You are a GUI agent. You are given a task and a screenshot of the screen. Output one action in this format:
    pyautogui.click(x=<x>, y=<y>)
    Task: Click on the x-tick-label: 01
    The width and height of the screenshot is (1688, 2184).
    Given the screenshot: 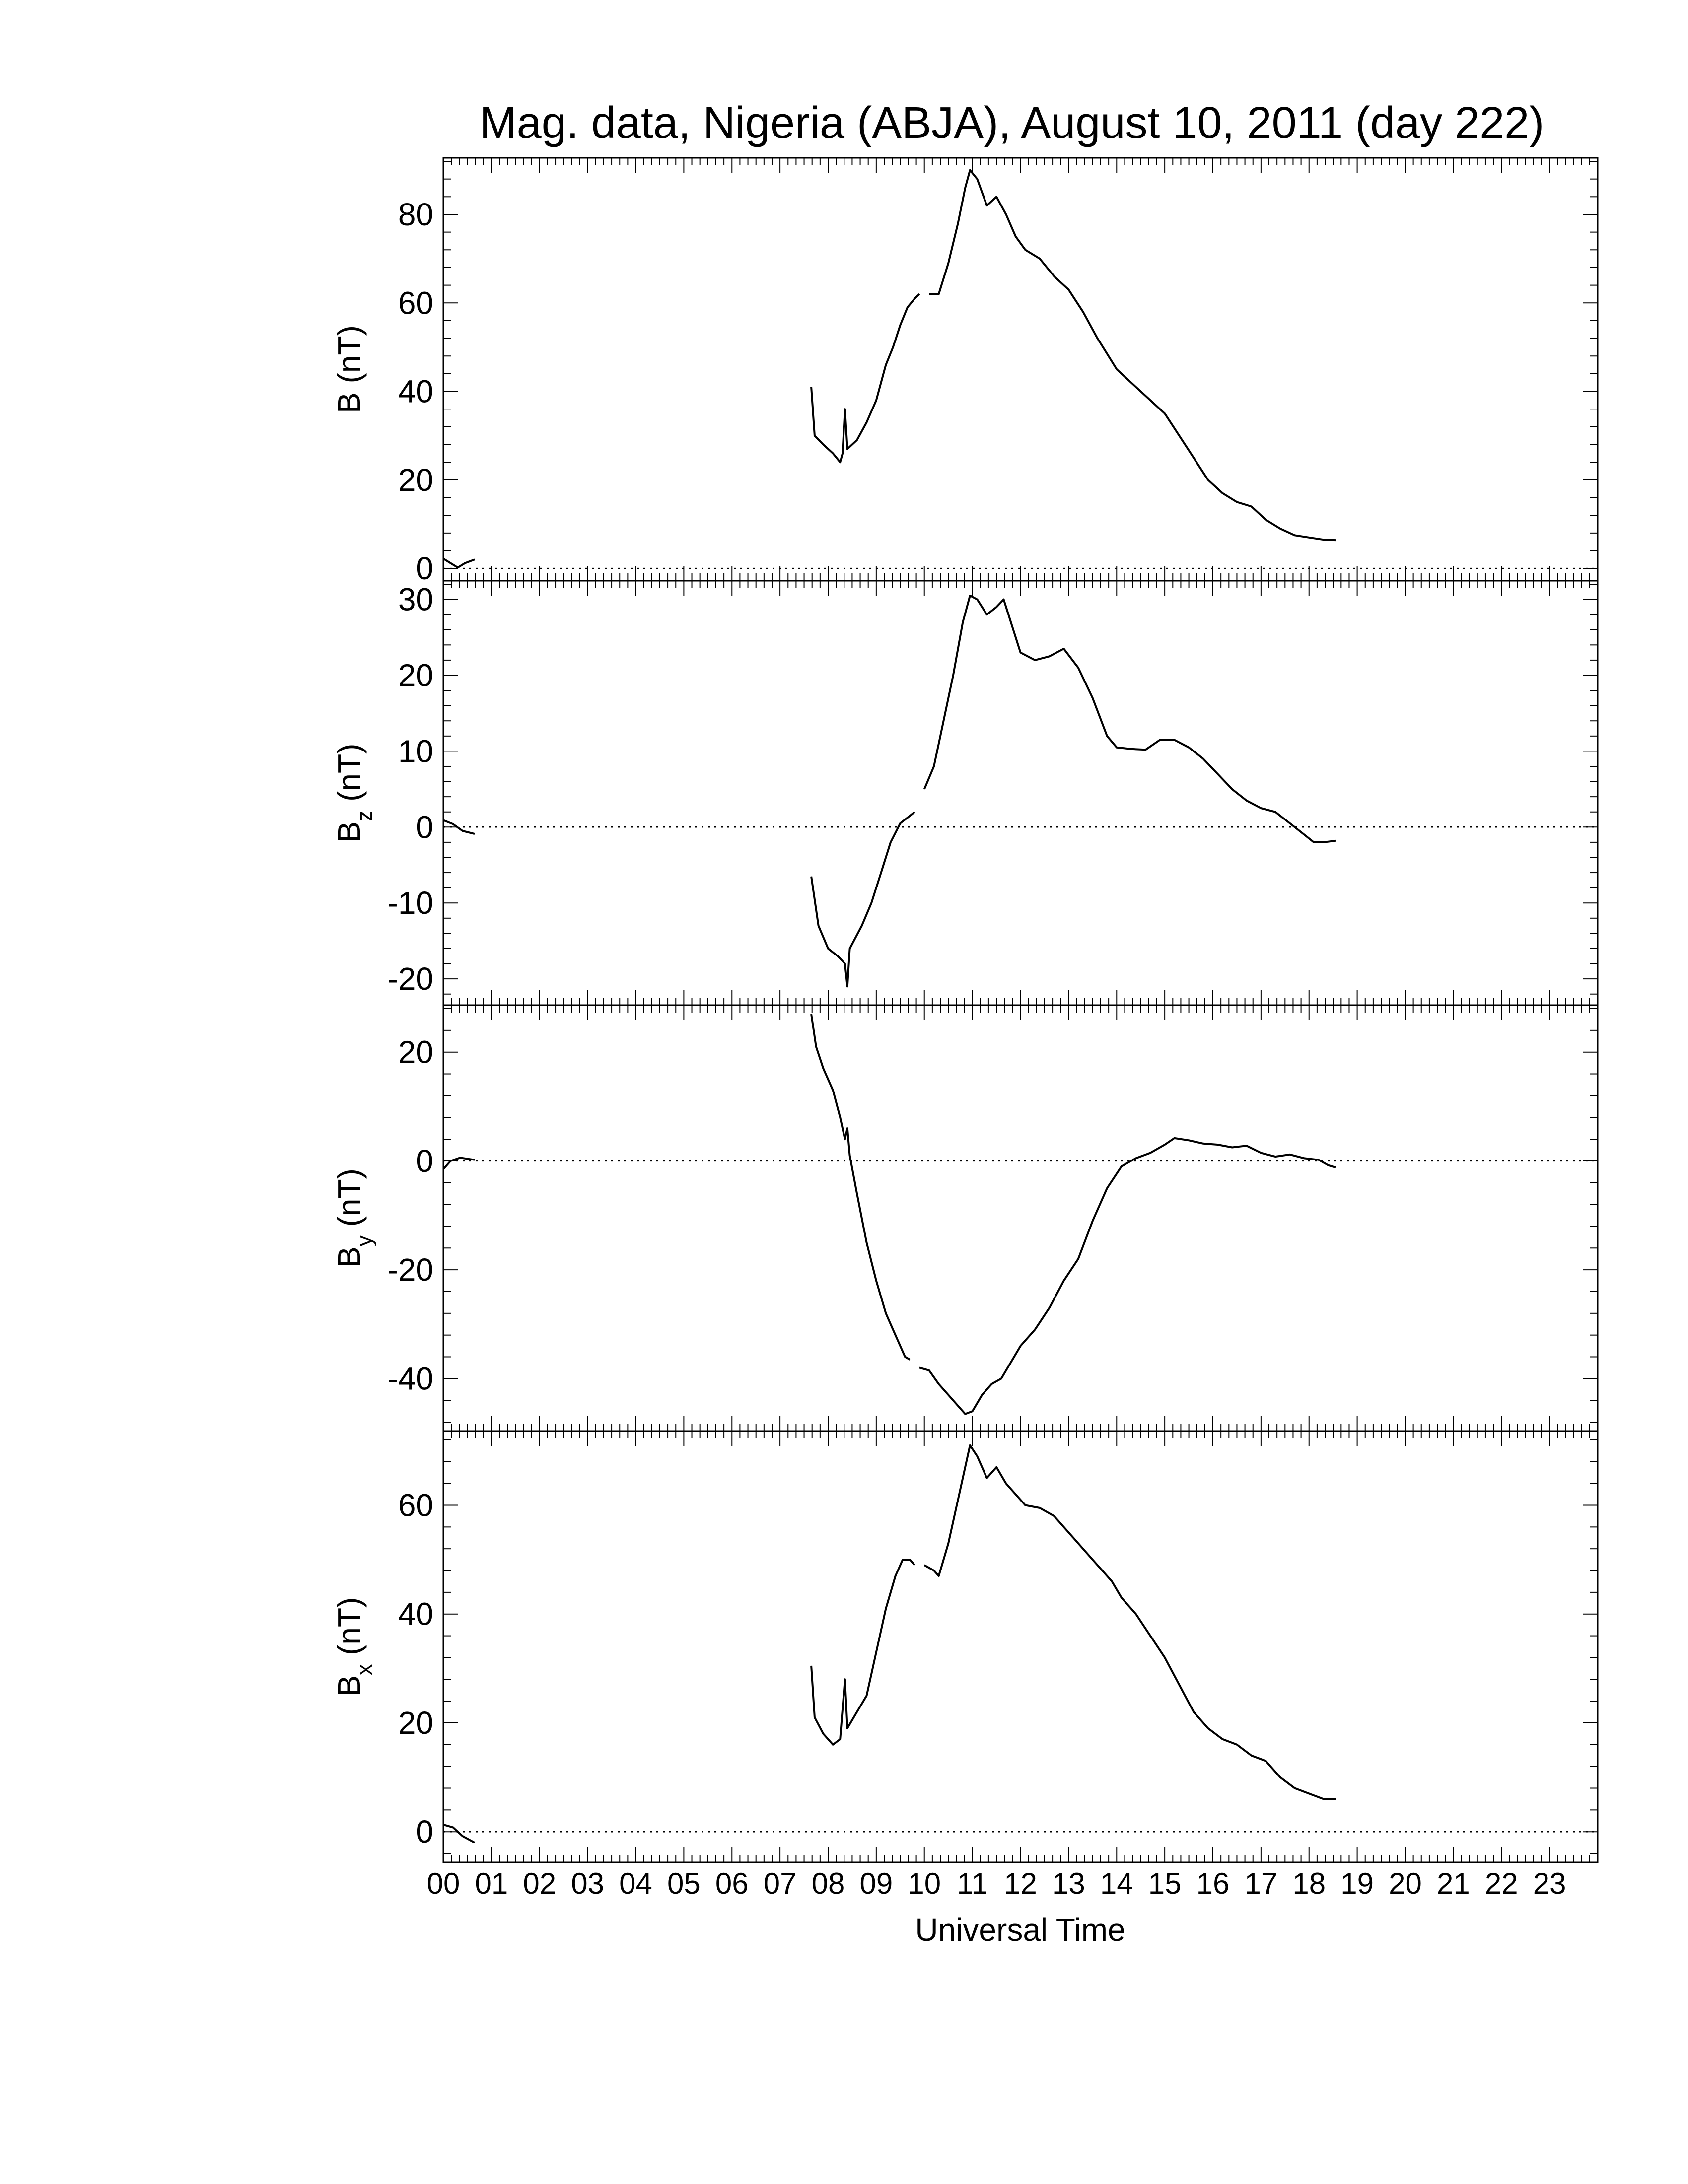 What is the action you would take?
    pyautogui.click(x=491, y=1883)
    